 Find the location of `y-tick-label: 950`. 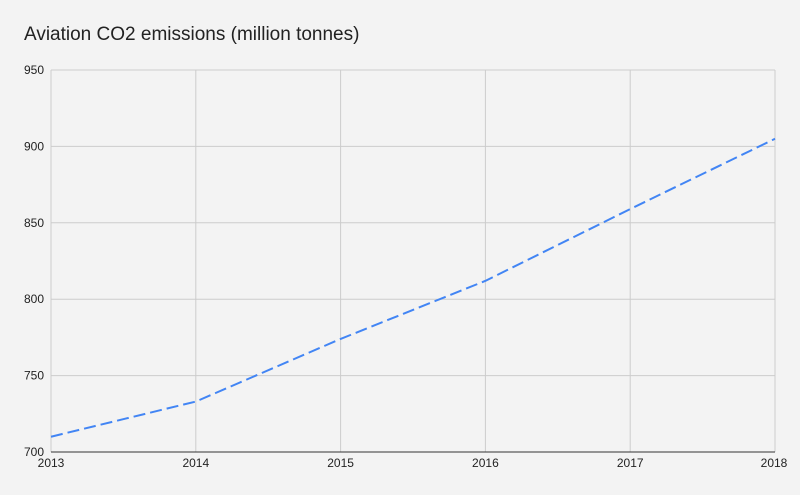

y-tick-label: 950 is located at coordinates (34, 70).